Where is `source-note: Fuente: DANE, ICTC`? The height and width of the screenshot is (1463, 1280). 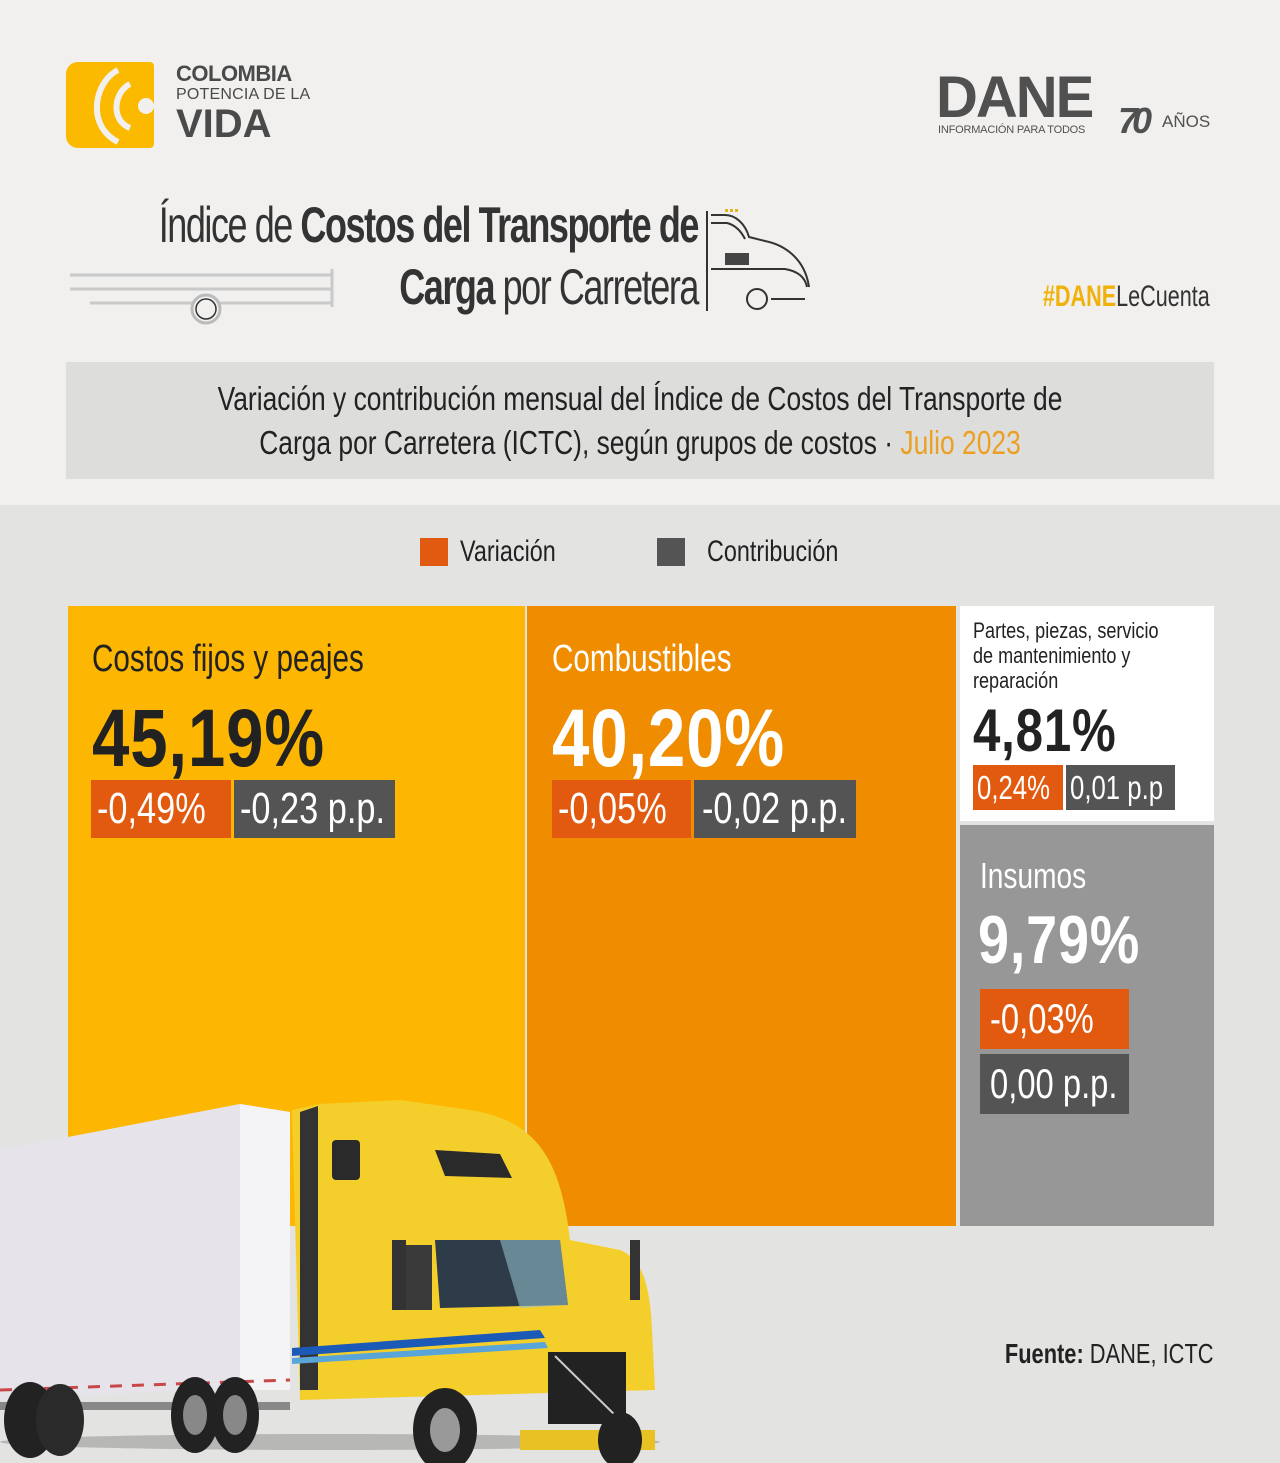 source-note: Fuente: DANE, ICTC is located at coordinates (1109, 1353).